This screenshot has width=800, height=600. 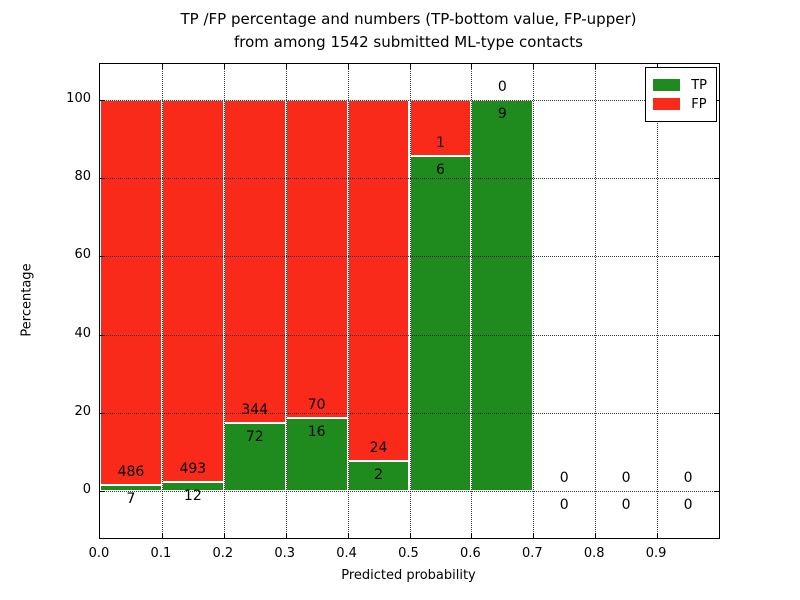 What do you see at coordinates (99, 553) in the screenshot?
I see `x-tick-label: 0.0` at bounding box center [99, 553].